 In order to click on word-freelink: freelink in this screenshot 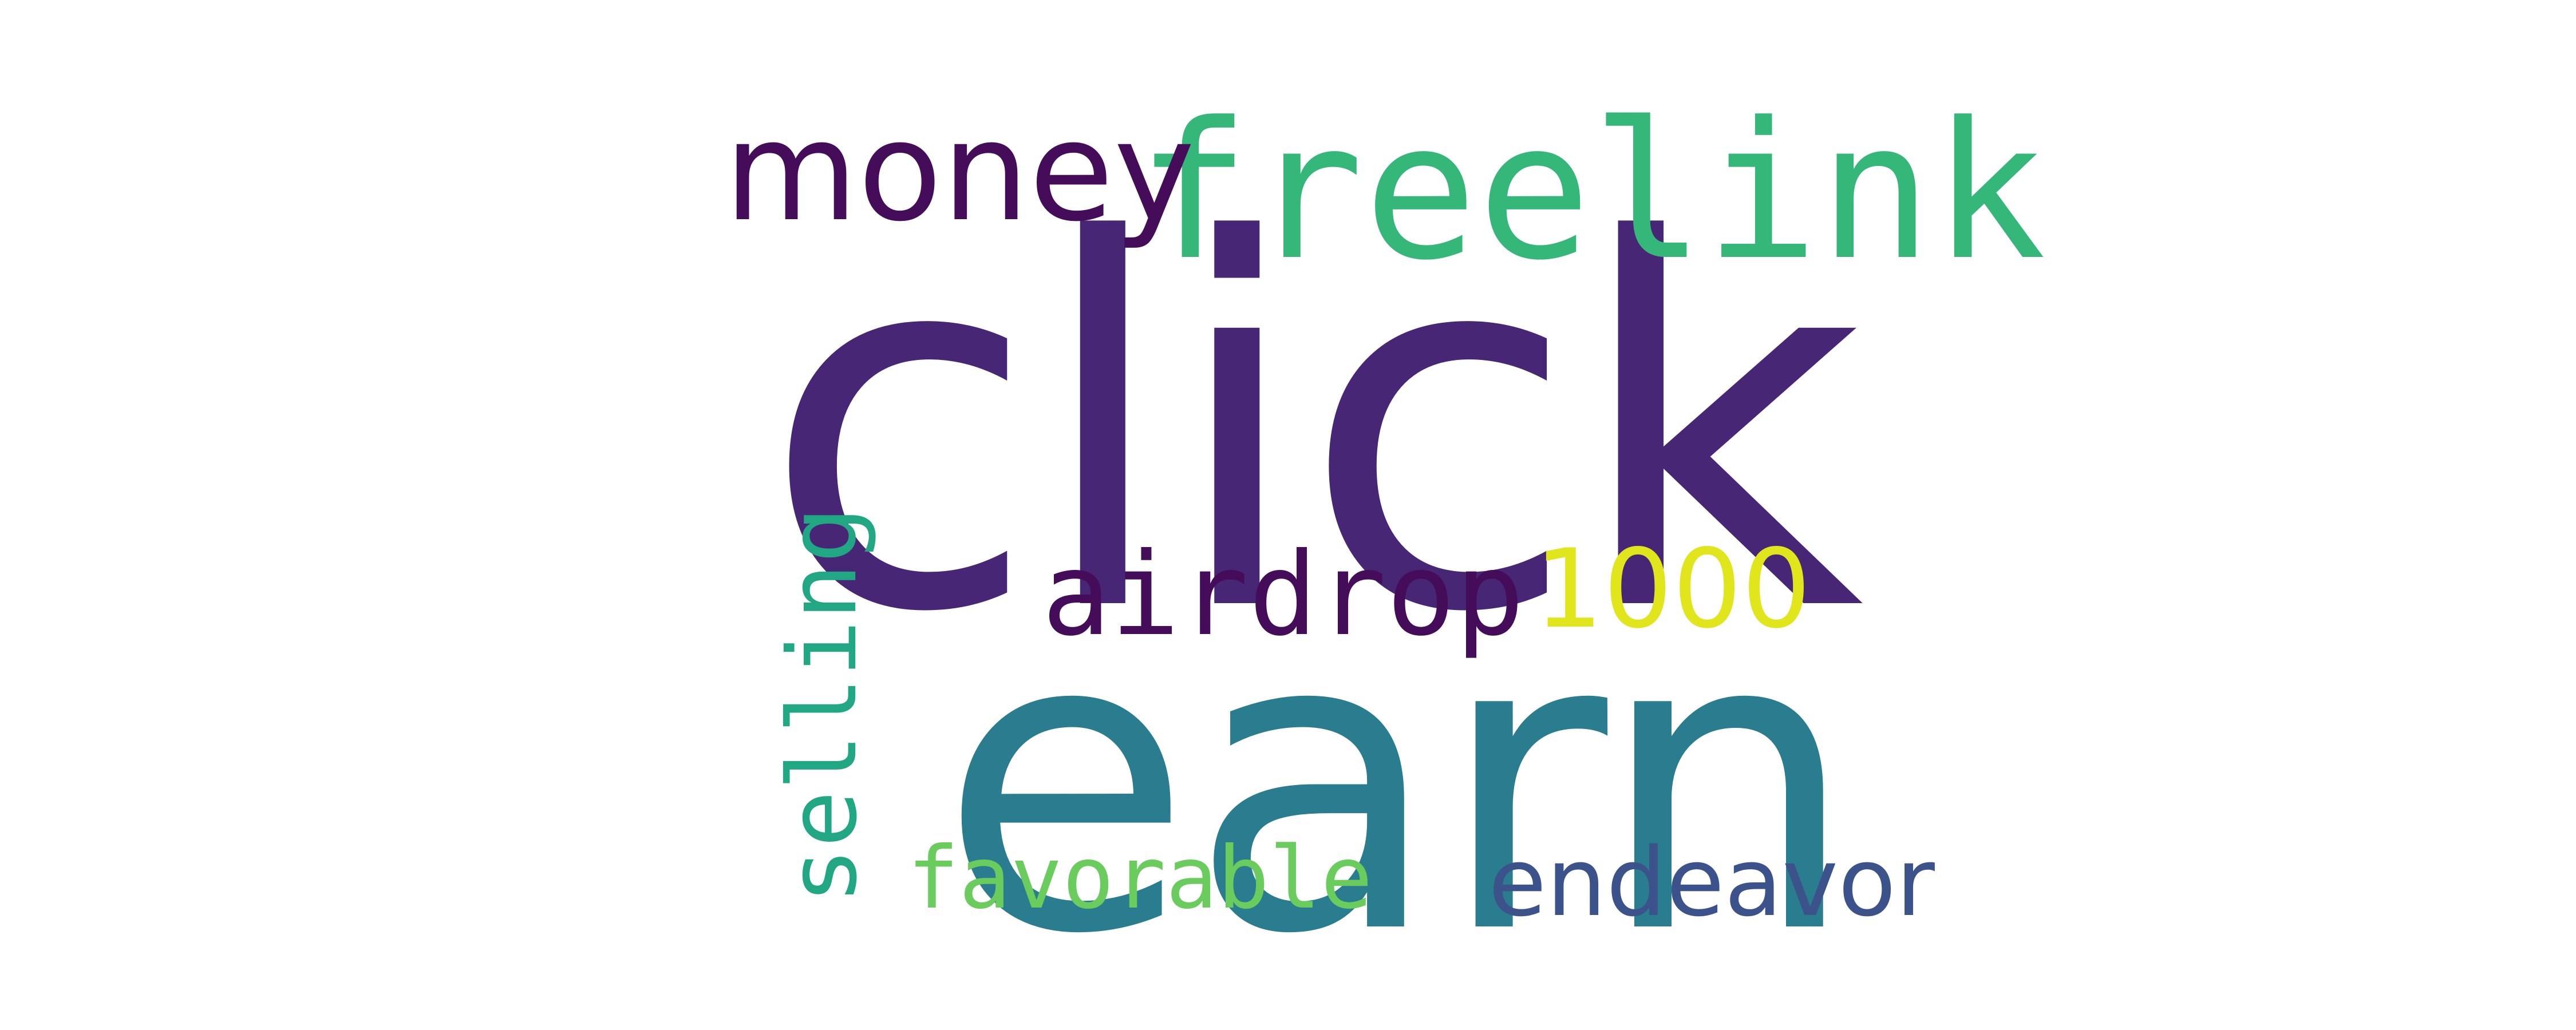, I will do `click(1591, 192)`.